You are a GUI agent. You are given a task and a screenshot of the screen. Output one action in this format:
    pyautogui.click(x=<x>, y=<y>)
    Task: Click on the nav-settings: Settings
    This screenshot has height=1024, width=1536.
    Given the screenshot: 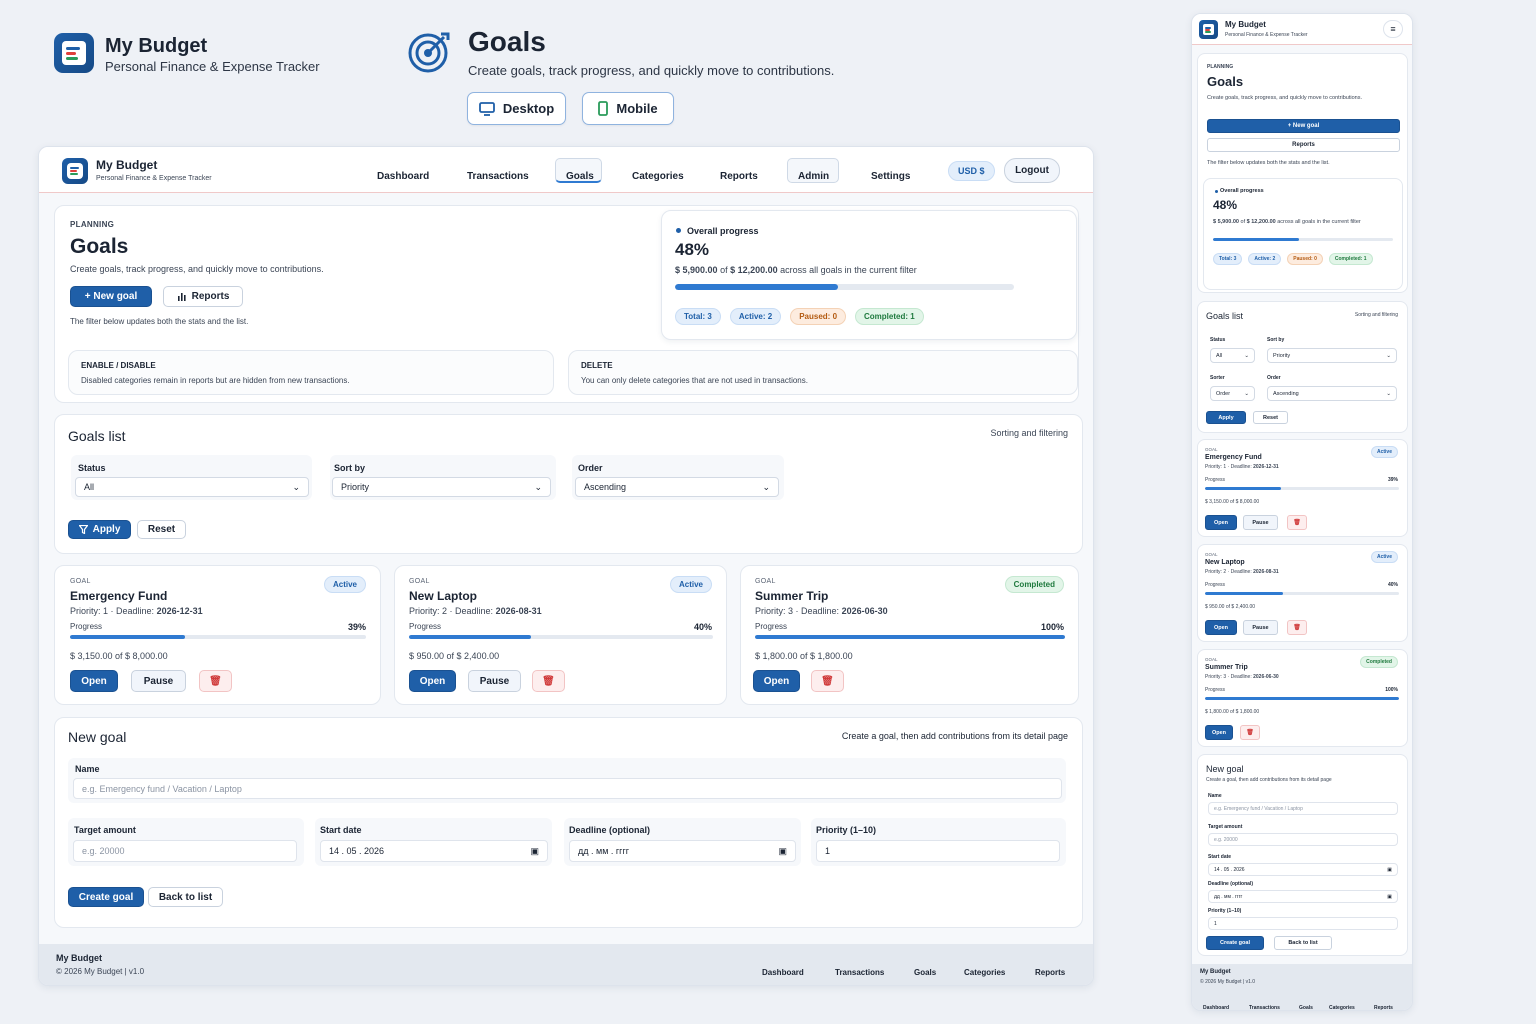 What is the action you would take?
    pyautogui.click(x=891, y=176)
    